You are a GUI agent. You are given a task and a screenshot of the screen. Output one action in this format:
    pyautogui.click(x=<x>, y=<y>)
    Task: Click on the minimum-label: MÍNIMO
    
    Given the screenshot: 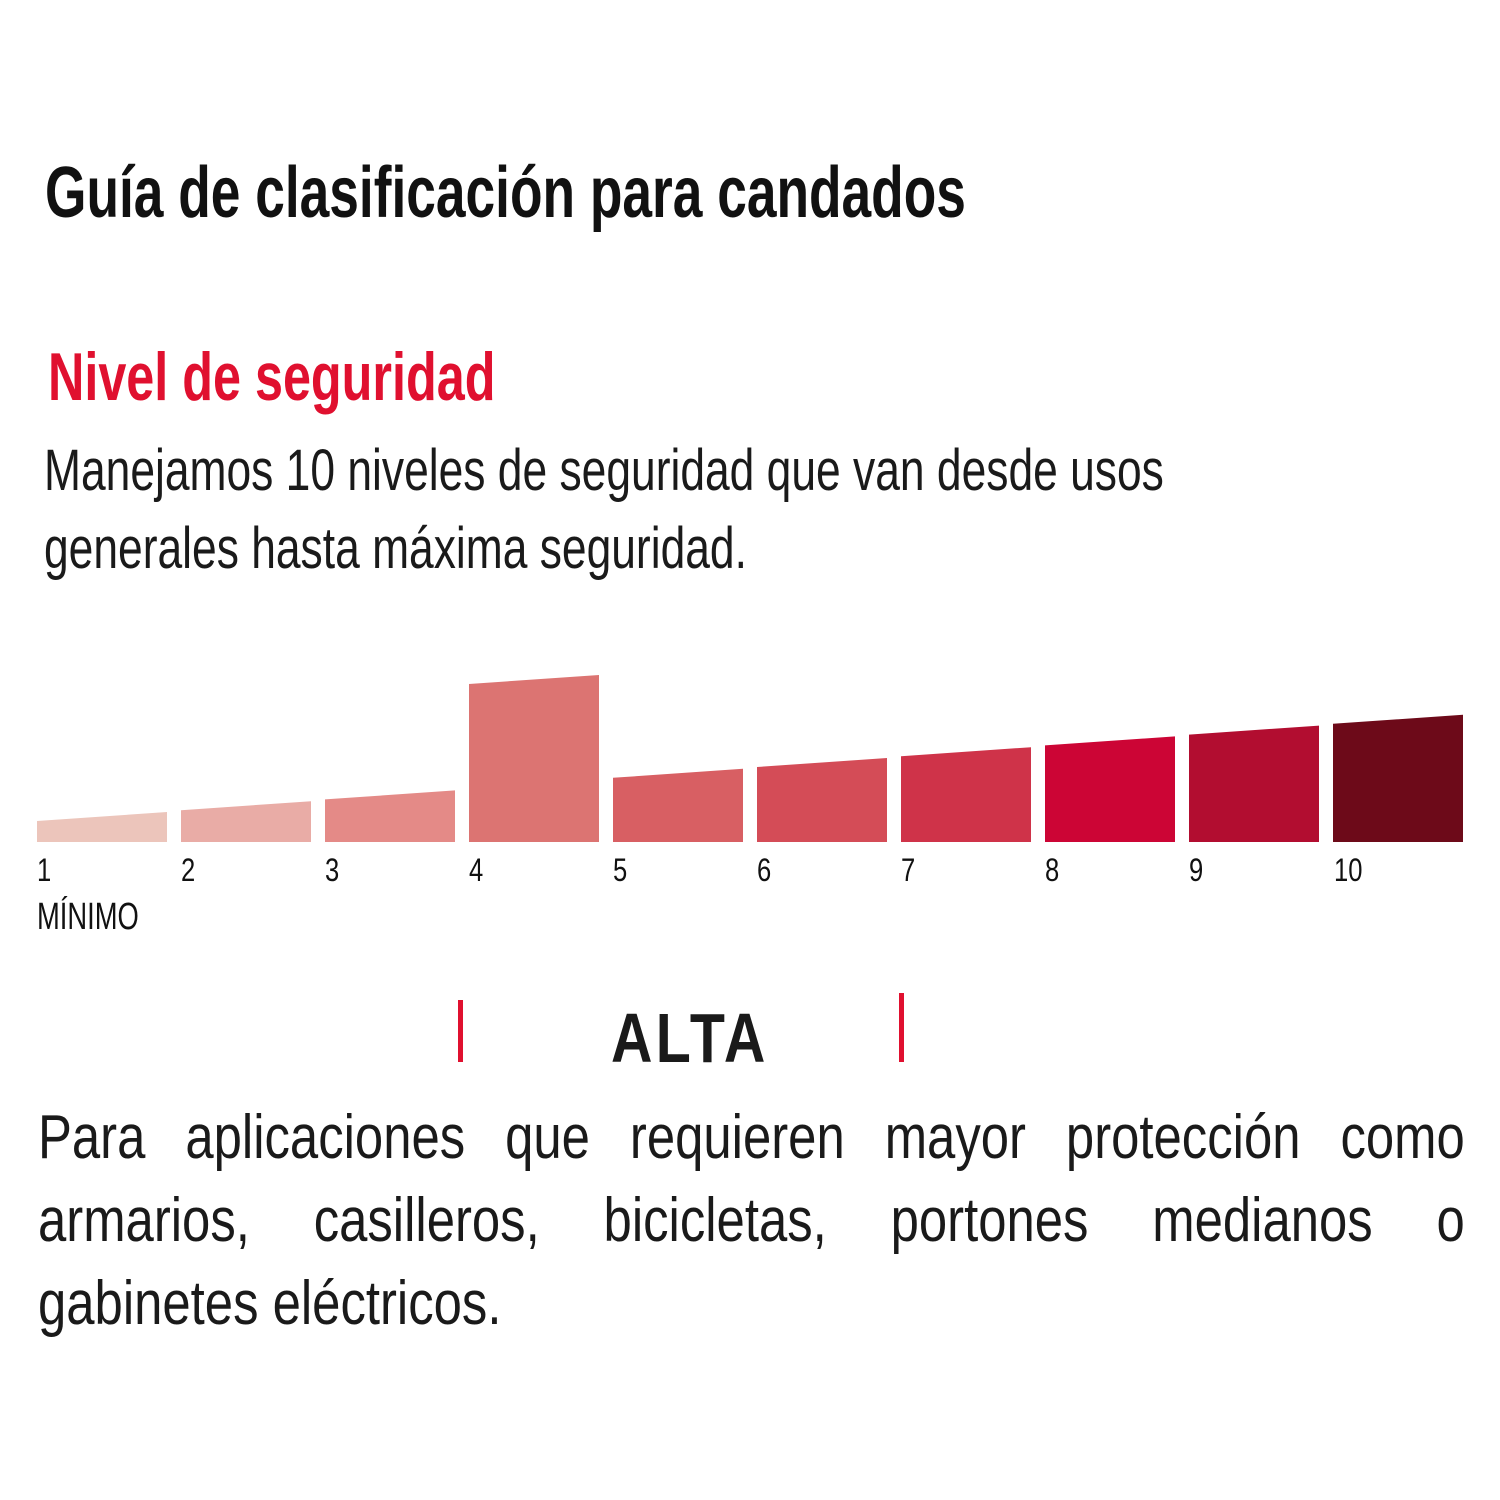 What is the action you would take?
    pyautogui.click(x=88, y=917)
    